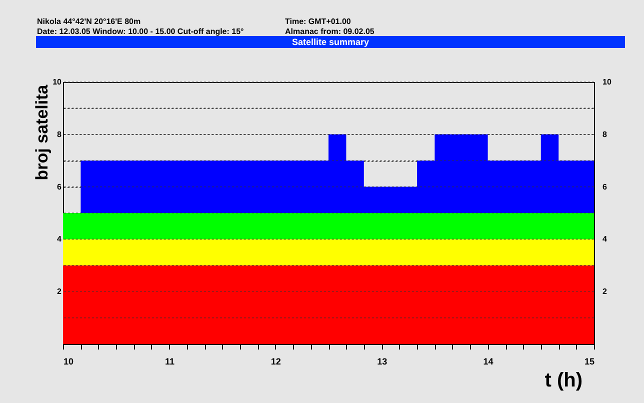  What do you see at coordinates (607, 82) in the screenshot?
I see `y2-tick-label: 10` at bounding box center [607, 82].